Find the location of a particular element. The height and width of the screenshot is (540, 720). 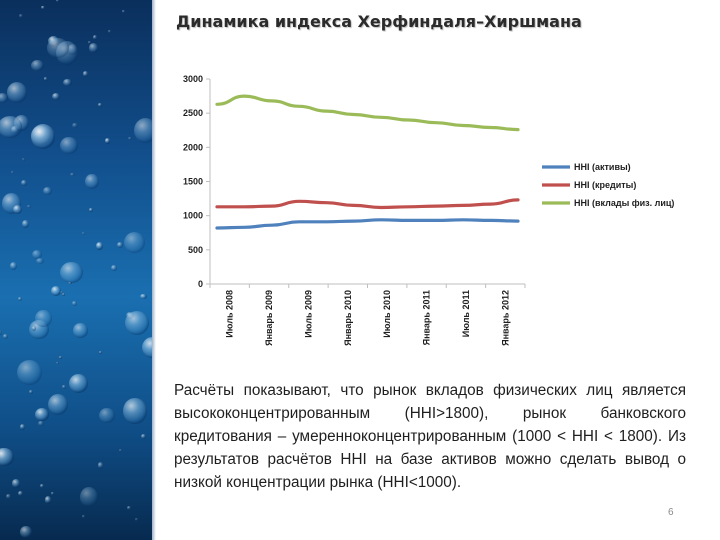

y-axis: 0 500 1000 1500 2000 2500 3000 is located at coordinates (197, 181).